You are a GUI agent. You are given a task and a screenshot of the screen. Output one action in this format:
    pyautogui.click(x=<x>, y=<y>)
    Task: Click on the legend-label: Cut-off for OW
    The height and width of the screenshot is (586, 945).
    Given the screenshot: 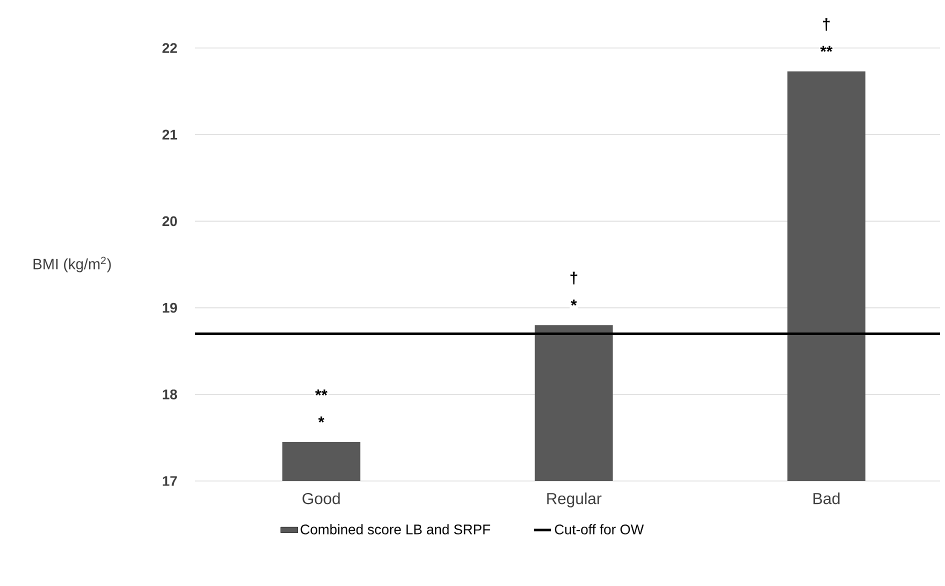 What is the action you would take?
    pyautogui.click(x=599, y=529)
    